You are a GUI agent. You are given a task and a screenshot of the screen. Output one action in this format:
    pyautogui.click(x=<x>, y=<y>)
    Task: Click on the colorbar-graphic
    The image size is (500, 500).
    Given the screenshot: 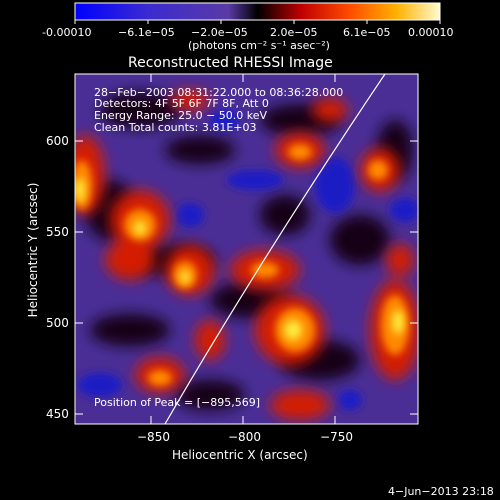 What is the action you would take?
    pyautogui.click(x=257, y=13)
    